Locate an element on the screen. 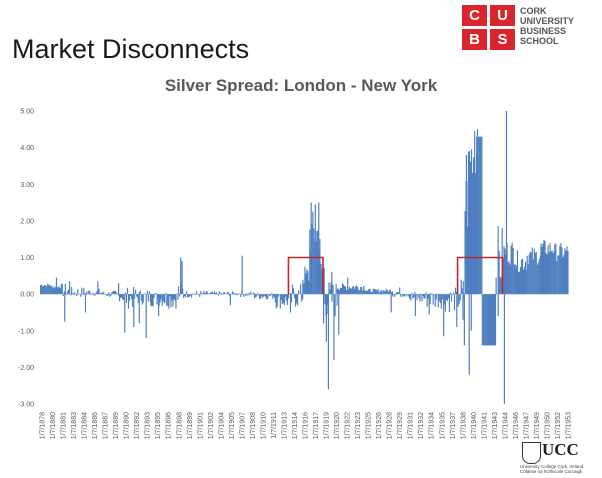 The width and height of the screenshot is (602, 478). highlight-bracket is located at coordinates (305, 275).